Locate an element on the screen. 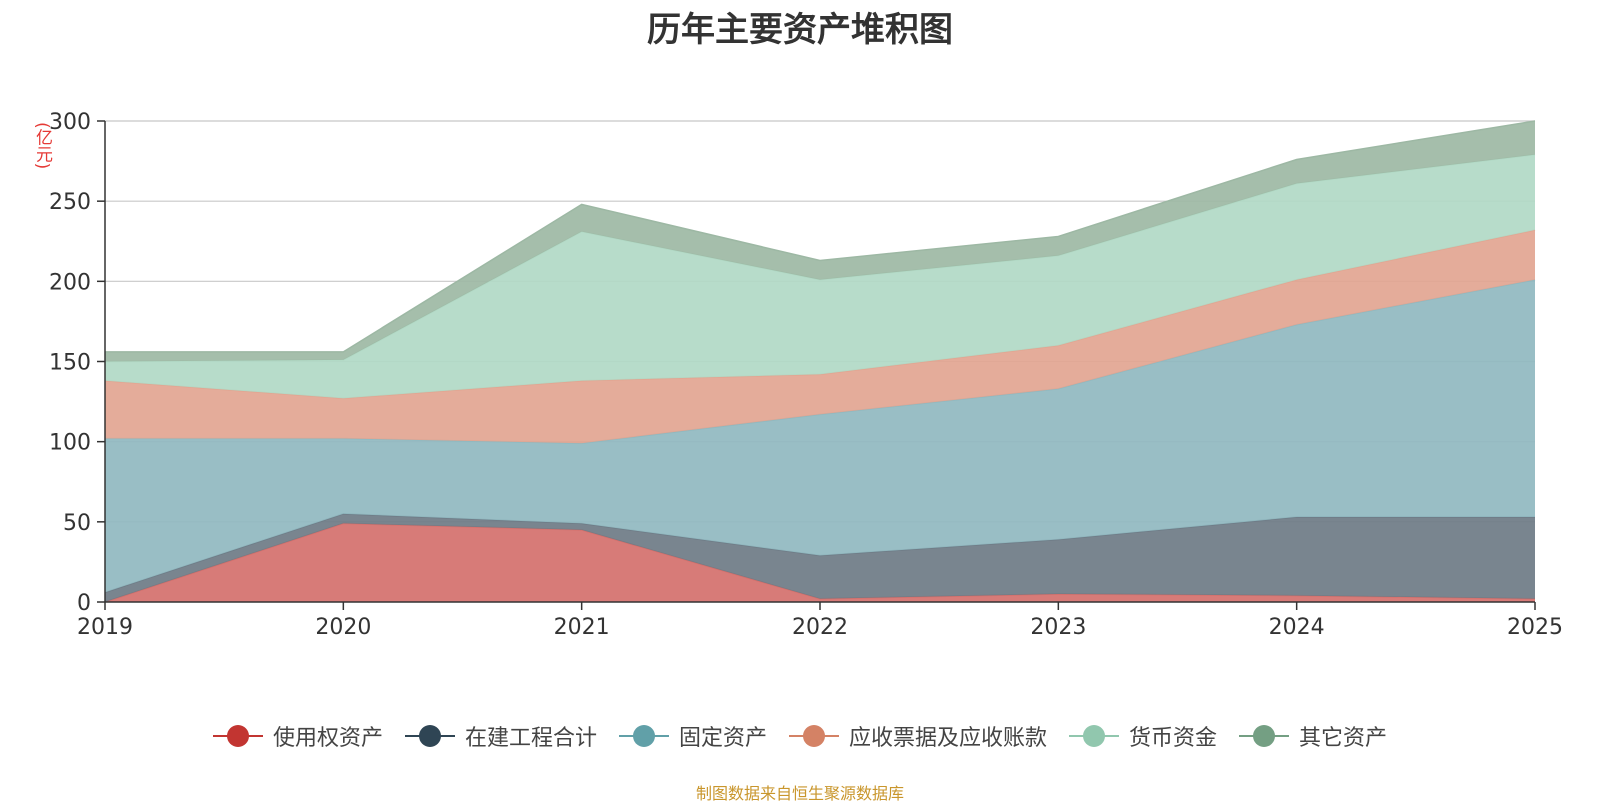 Image resolution: width=1600 pixels, height=804 pixels. legend-item-6: 其它资产 is located at coordinates (1313, 736).